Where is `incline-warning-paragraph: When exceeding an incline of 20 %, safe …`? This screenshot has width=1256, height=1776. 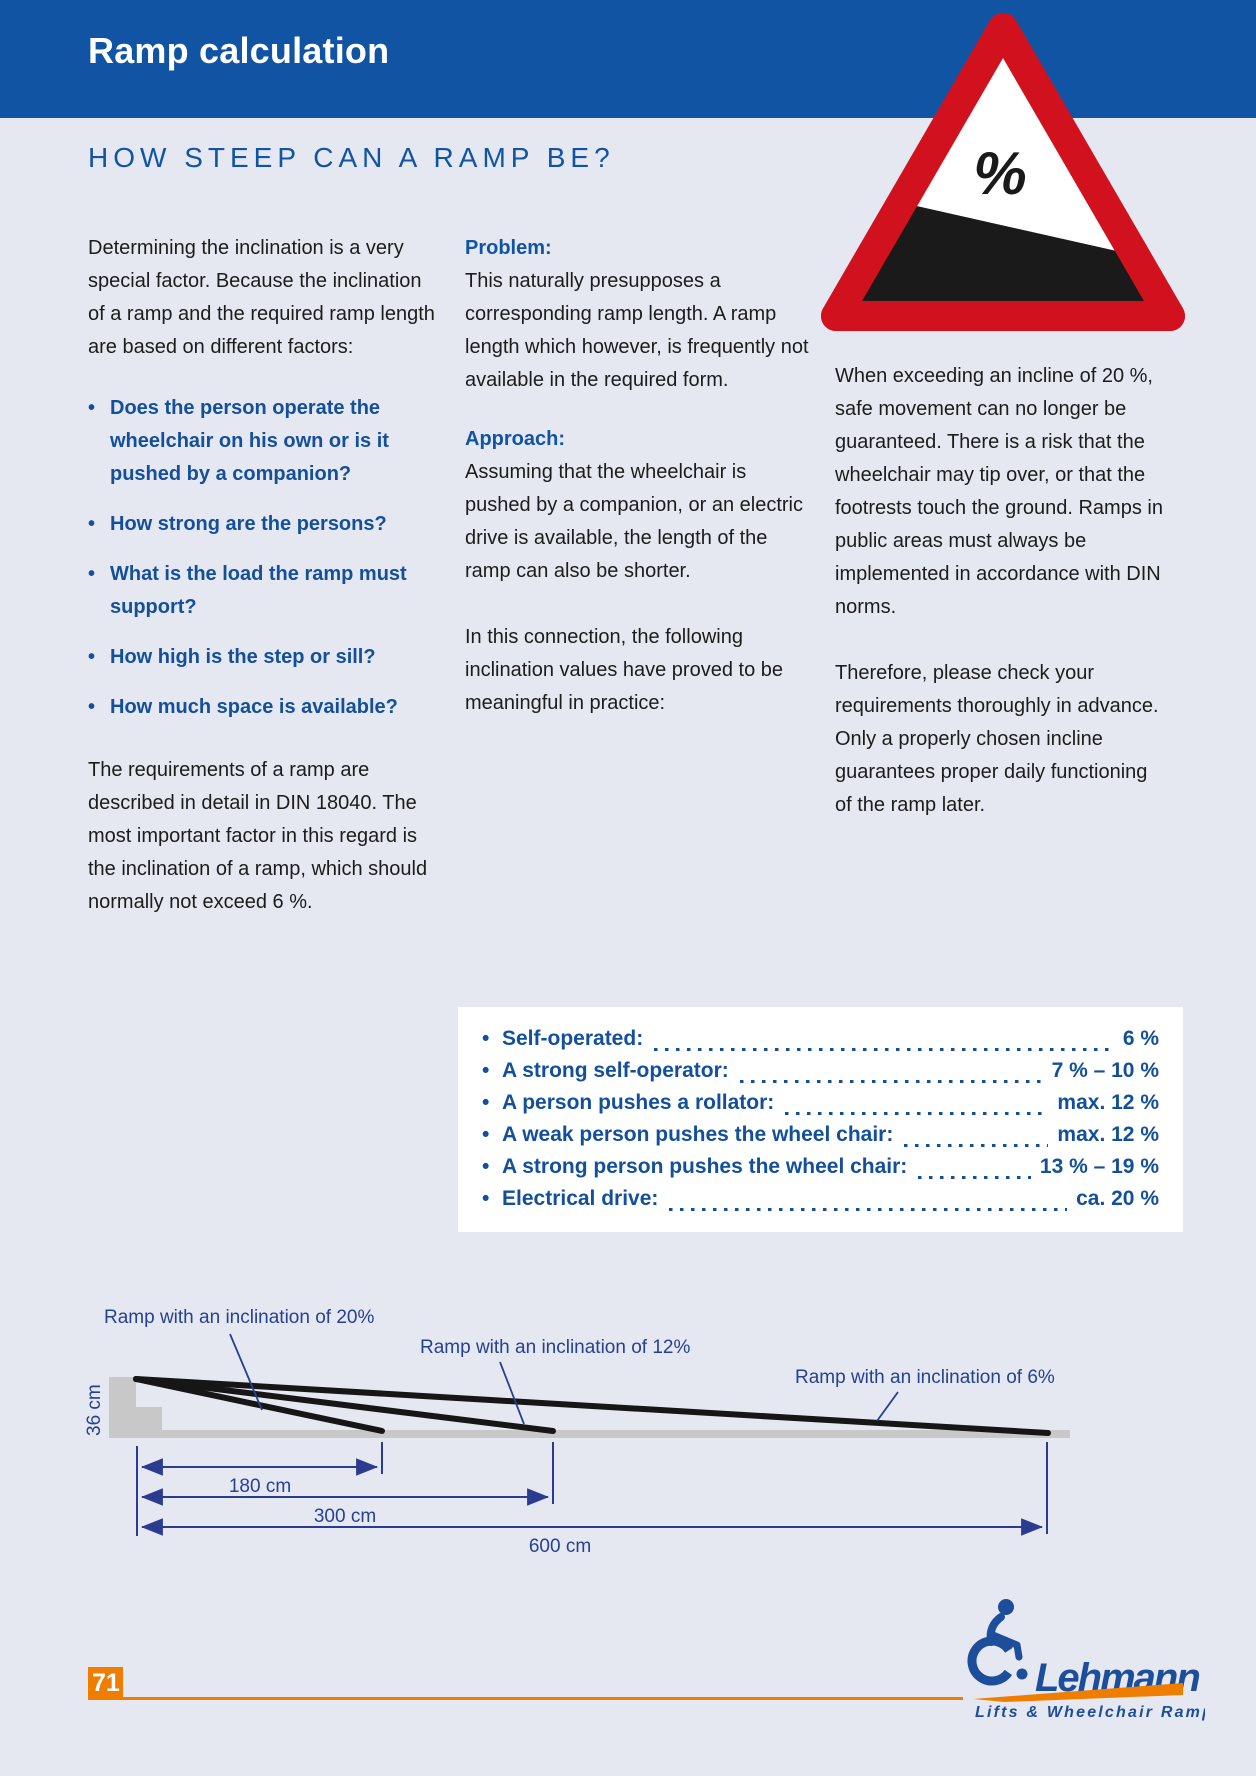 incline-warning-paragraph: When exceeding an incline of 20 %, safe … is located at coordinates (999, 491).